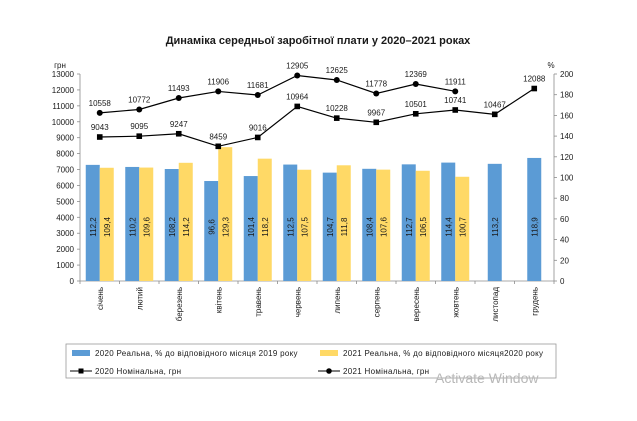 The image size is (637, 421). What do you see at coordinates (564, 198) in the screenshot?
I see `right-tick-label: 80` at bounding box center [564, 198].